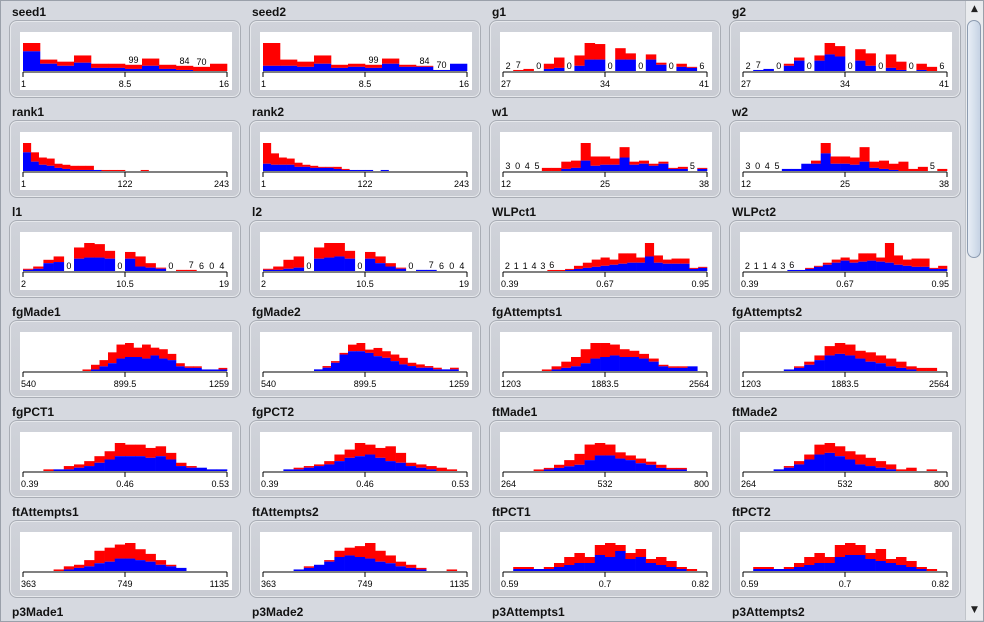  Describe the element at coordinates (756, 266) in the screenshot. I see `count-label: 1` at that location.